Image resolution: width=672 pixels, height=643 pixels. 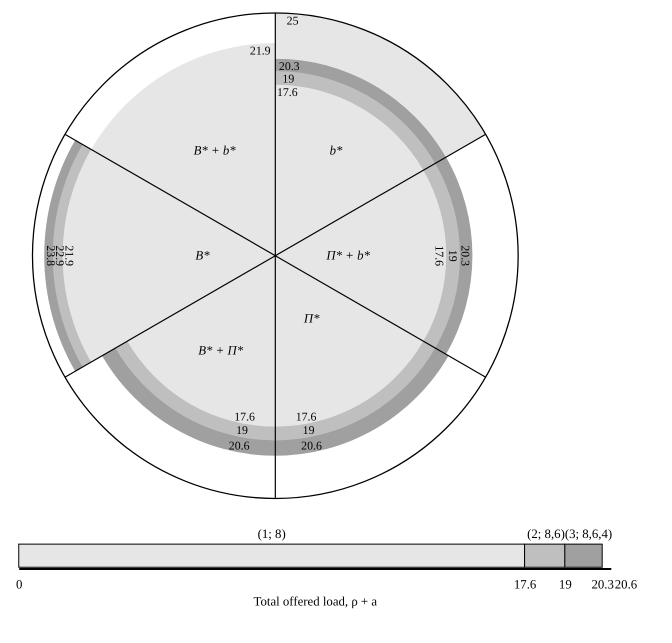 I want to click on x-axis-title: Total offered load, ρ + a, so click(x=316, y=601).